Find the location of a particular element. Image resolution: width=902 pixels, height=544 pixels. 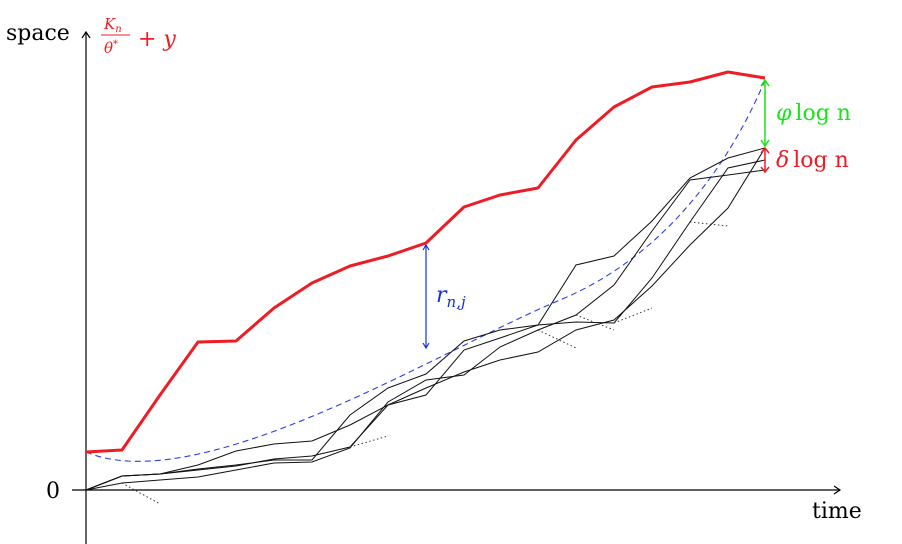

gap-phi-arrow is located at coordinates (765, 113).